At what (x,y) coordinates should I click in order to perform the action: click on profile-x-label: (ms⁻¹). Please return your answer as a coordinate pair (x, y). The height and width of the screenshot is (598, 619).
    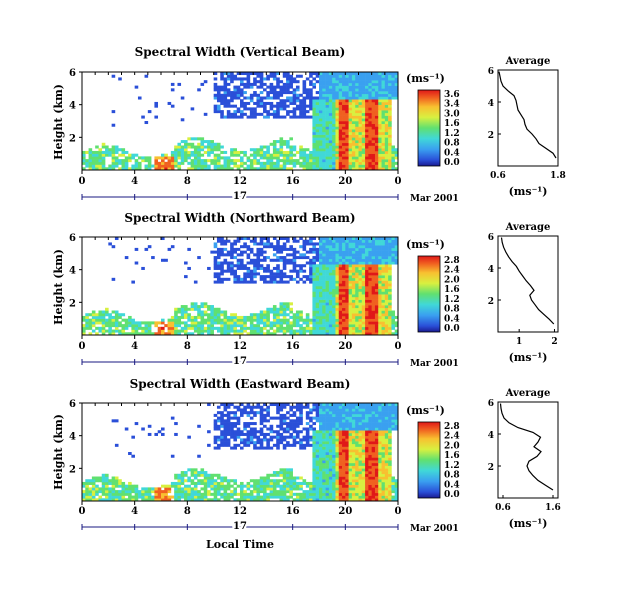
    Looking at the image, I should click on (528, 191).